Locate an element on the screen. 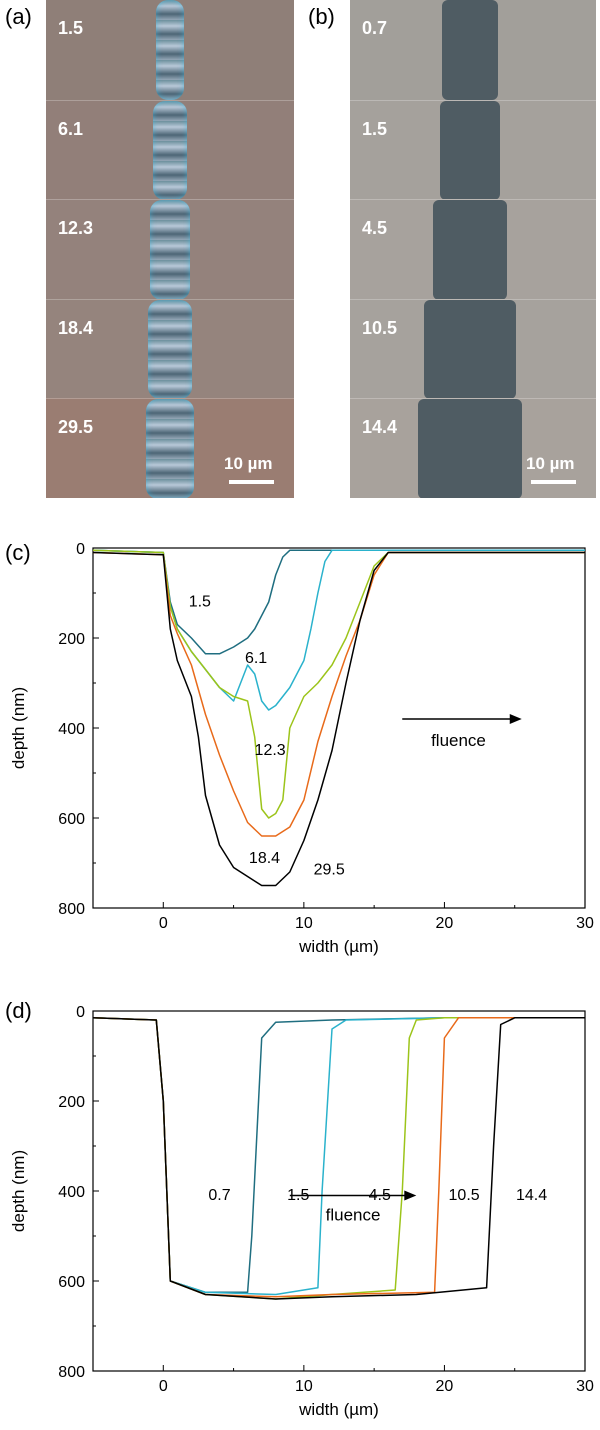 The width and height of the screenshot is (600, 1430). micrograph-band: 10.5 is located at coordinates (473, 349).